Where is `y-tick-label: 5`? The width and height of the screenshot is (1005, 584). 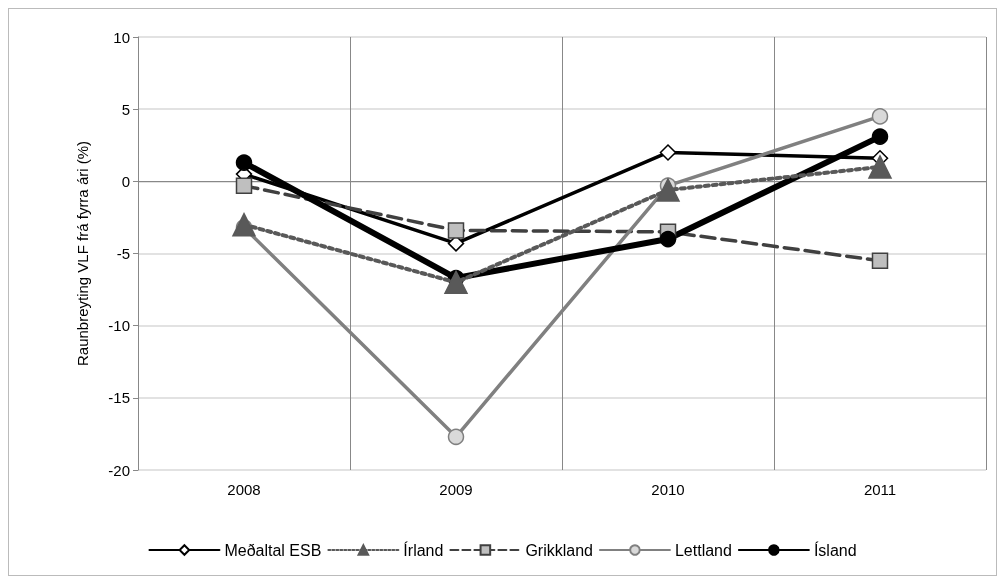
y-tick-label: 5 is located at coordinates (125, 109).